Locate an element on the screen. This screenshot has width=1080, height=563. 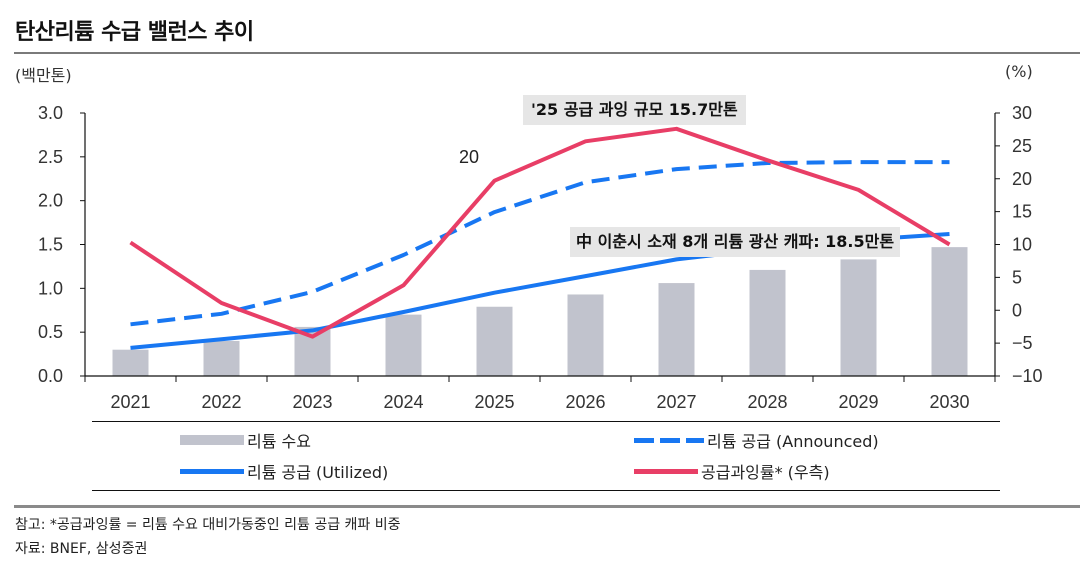
footer-divider is located at coordinates (547, 506).